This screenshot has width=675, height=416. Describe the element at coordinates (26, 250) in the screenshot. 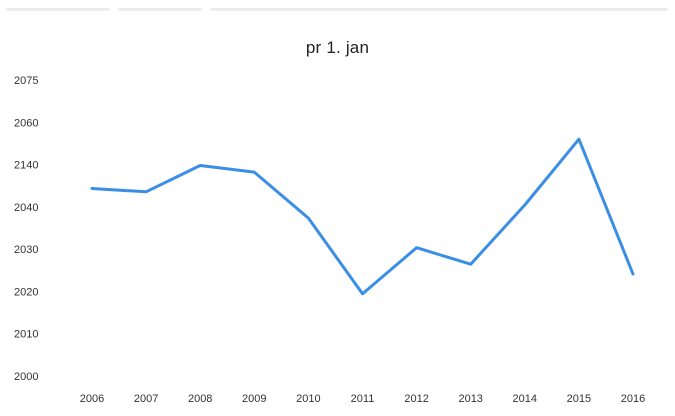

I see `y-tick-label: 2030` at that location.